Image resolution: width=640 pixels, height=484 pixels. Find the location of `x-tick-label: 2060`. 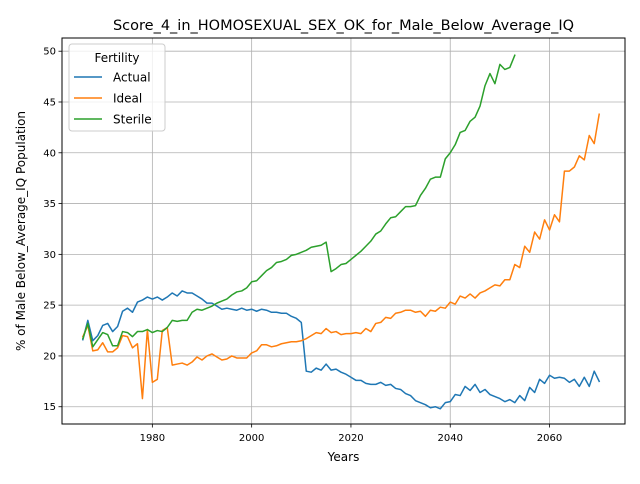

x-tick-label: 2060 is located at coordinates (549, 438).